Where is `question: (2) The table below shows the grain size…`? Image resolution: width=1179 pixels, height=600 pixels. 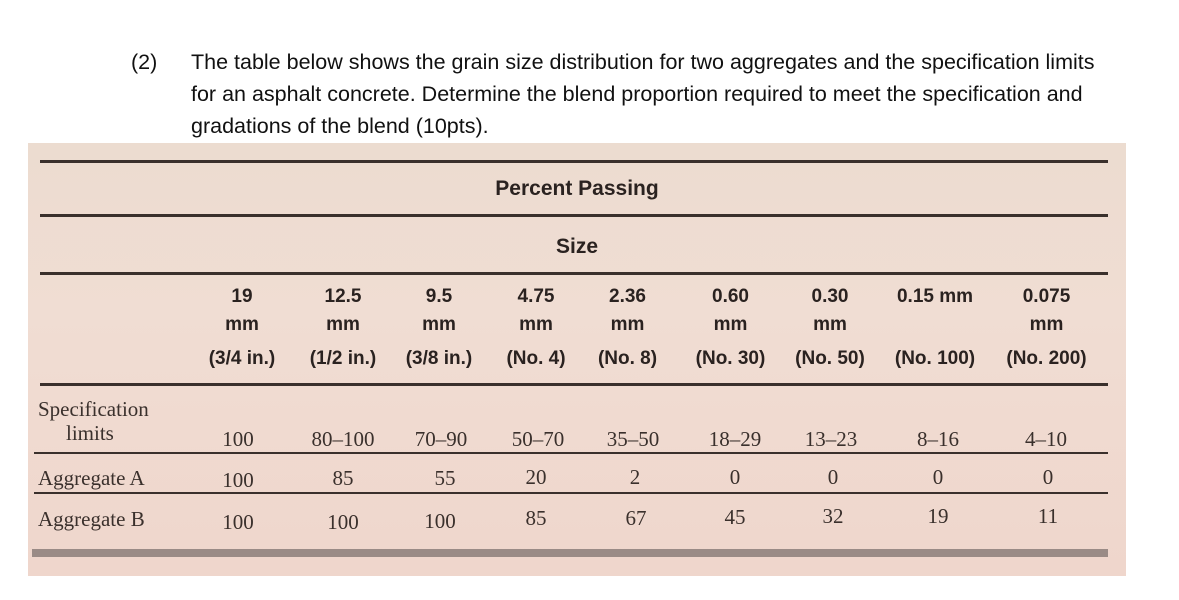 question: (2) The table below shows the grain size… is located at coordinates (626, 94).